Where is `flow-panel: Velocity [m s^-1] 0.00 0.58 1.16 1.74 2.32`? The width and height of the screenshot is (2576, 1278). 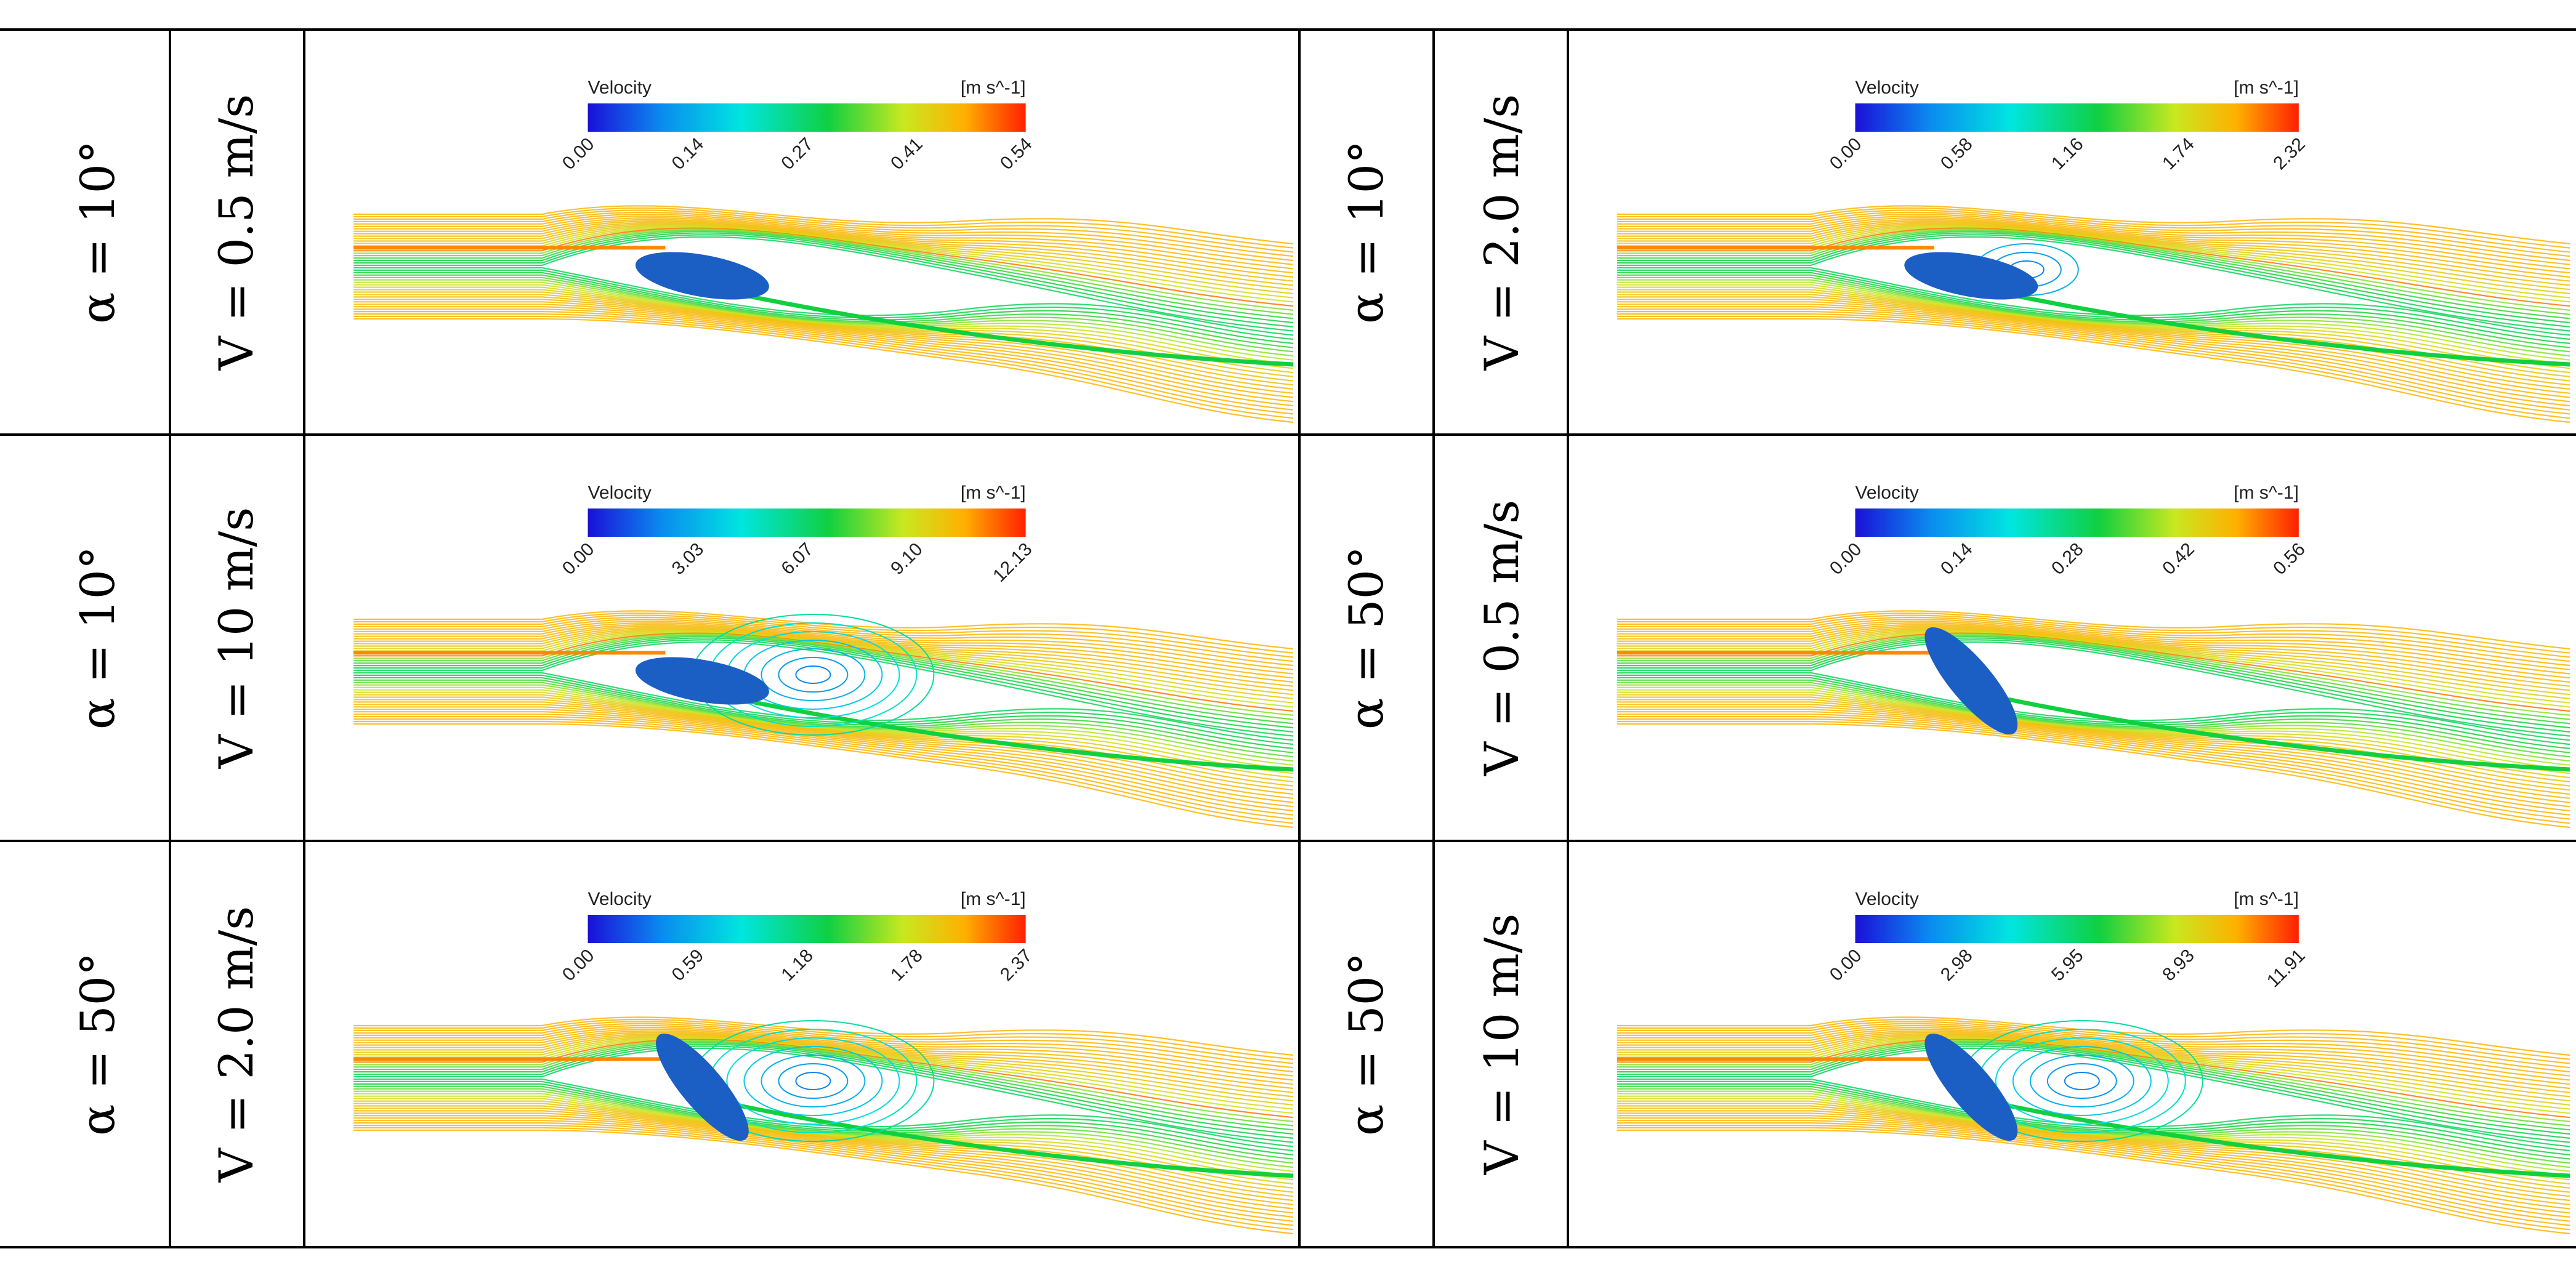 flow-panel: Velocity [m s^-1] 0.00 0.58 1.16 1.74 2.32 is located at coordinates (2093, 251).